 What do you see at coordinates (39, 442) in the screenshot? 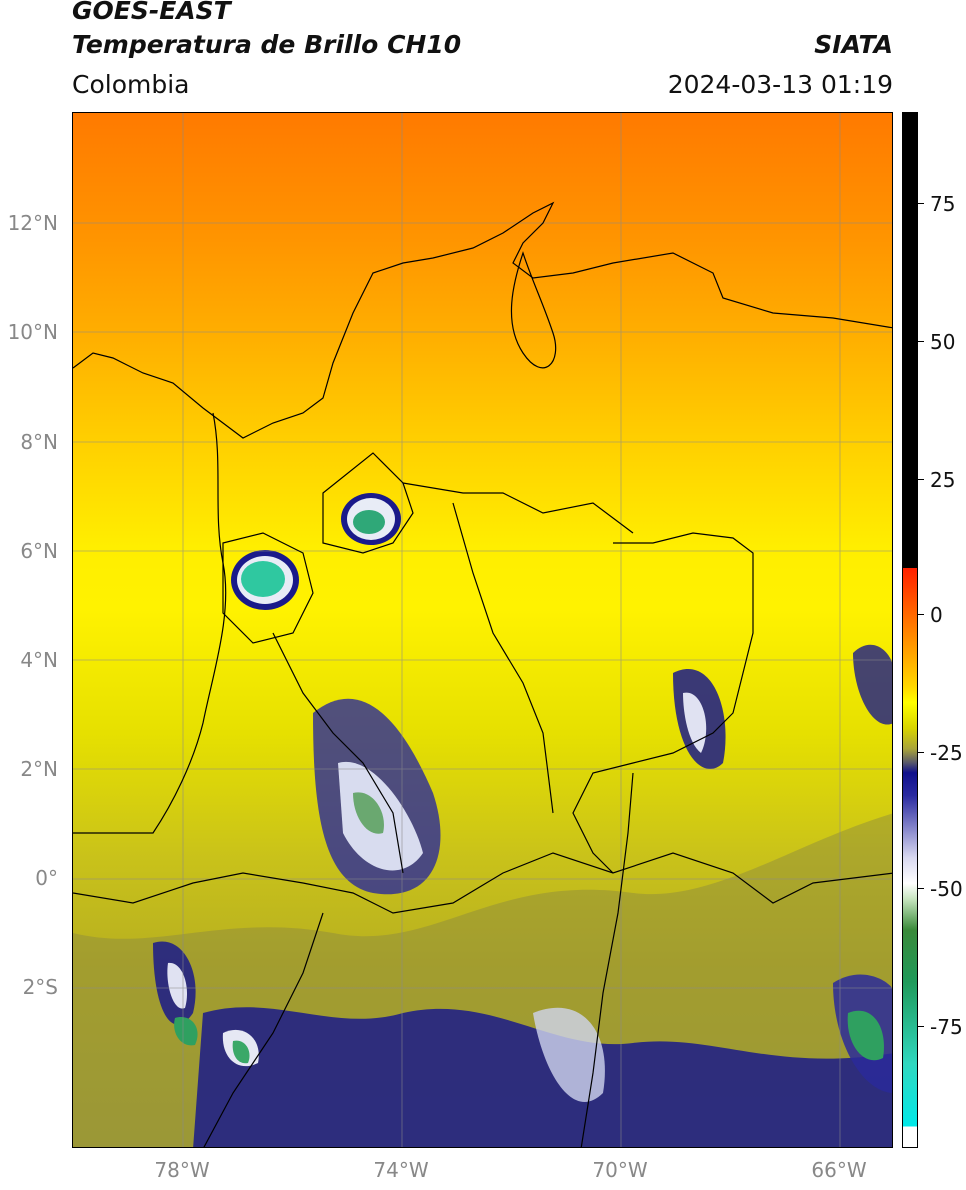
I see `lat-tick-8n: 8°N` at bounding box center [39, 442].